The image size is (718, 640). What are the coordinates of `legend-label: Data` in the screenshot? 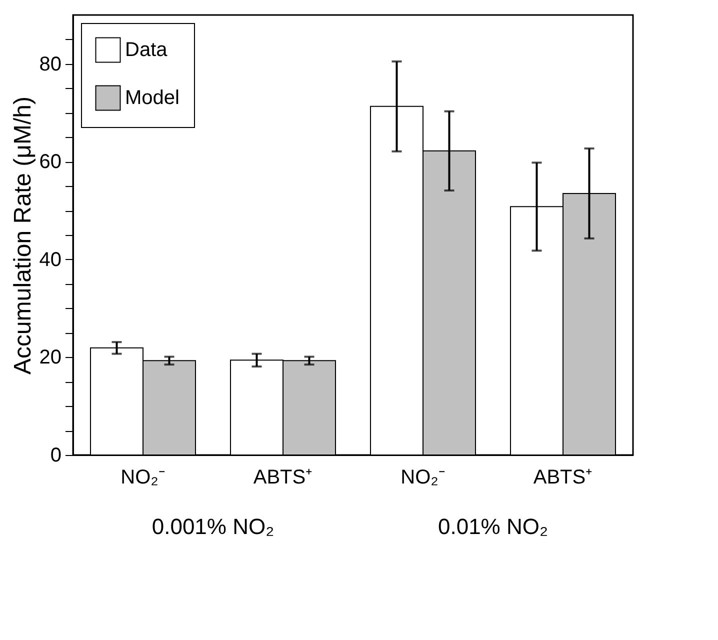 It's located at (146, 50).